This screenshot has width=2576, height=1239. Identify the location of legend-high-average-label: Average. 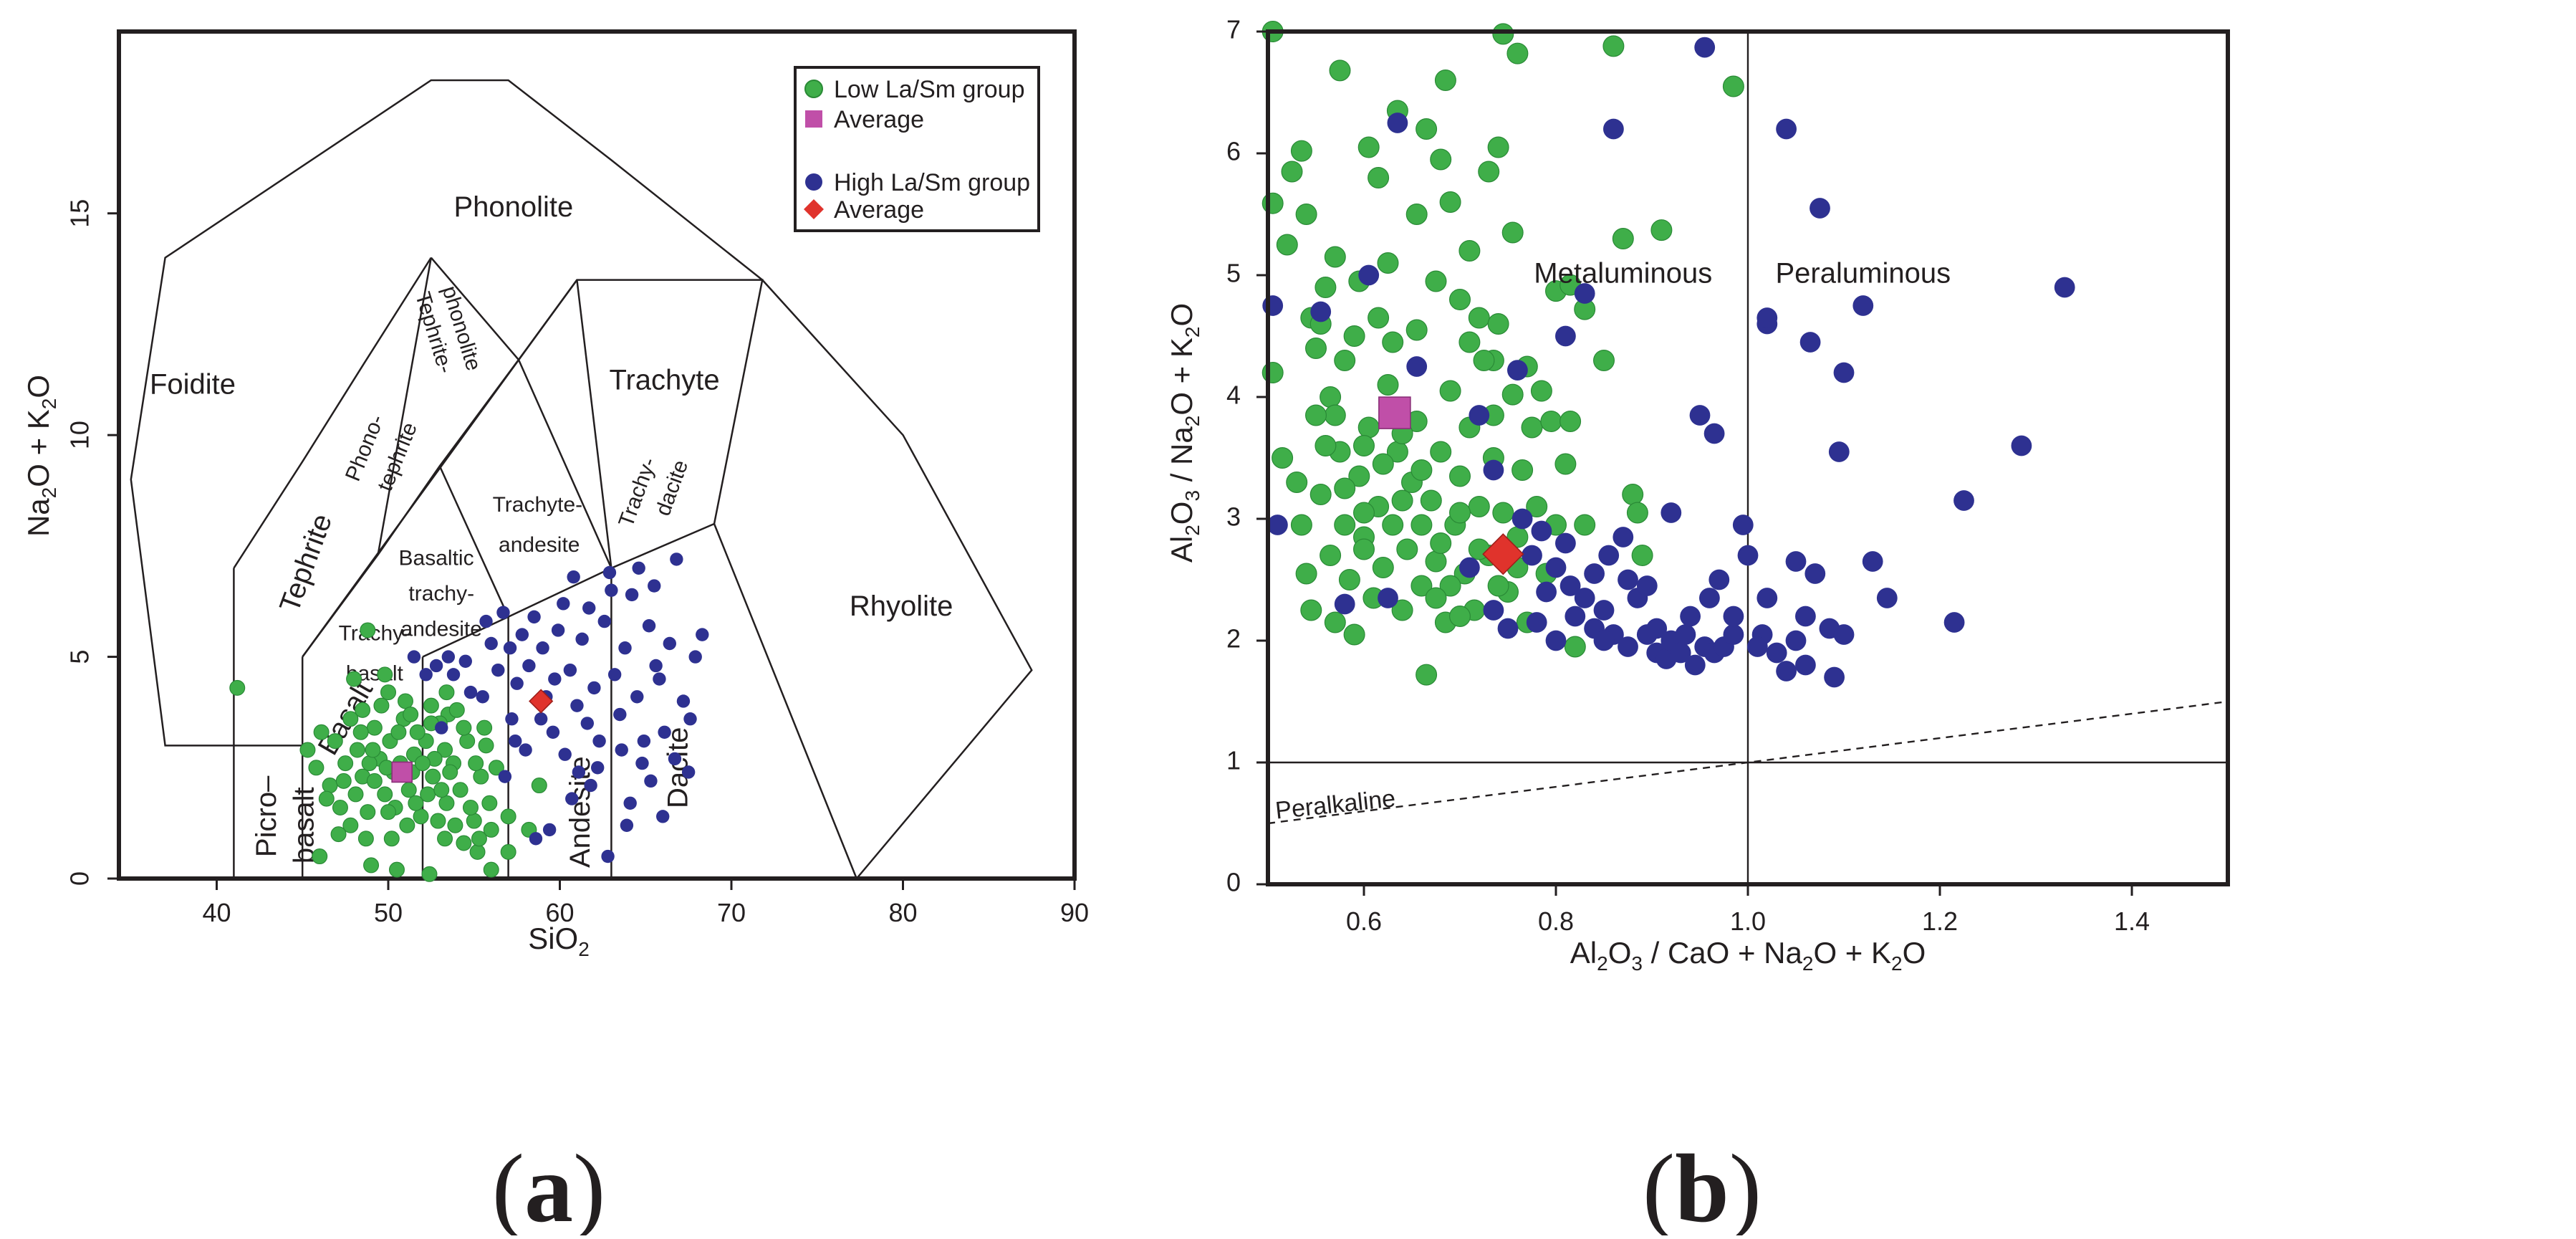
(879, 210).